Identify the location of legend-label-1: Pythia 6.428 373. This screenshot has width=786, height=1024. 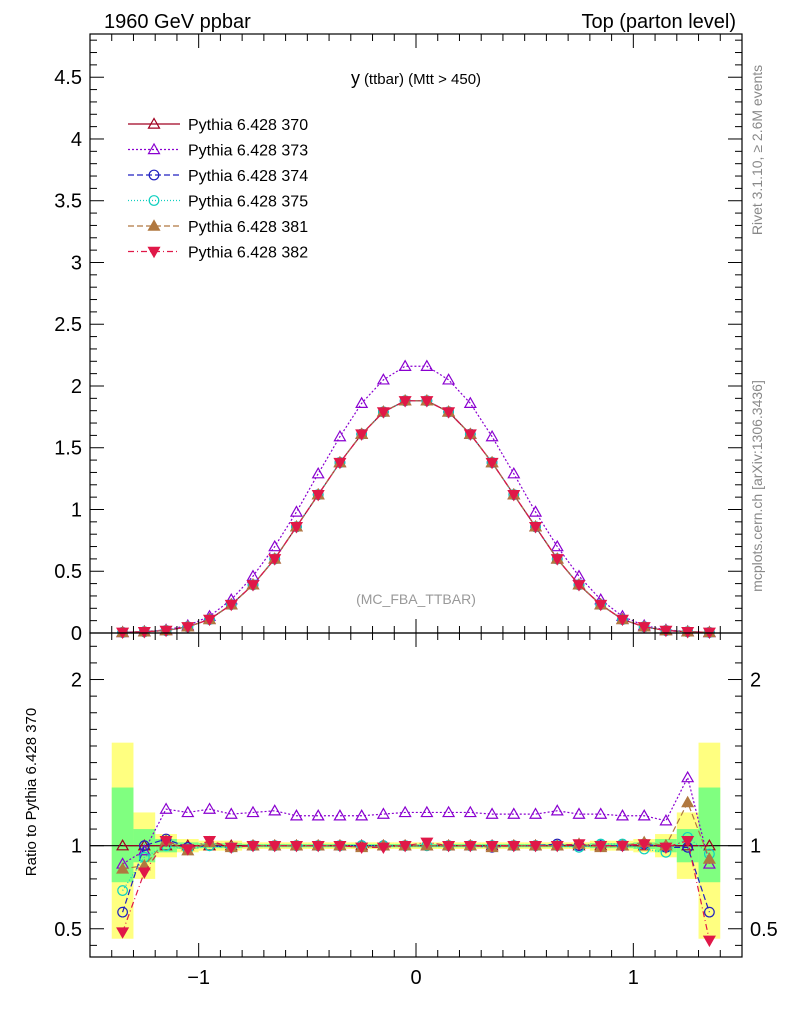
(248, 151).